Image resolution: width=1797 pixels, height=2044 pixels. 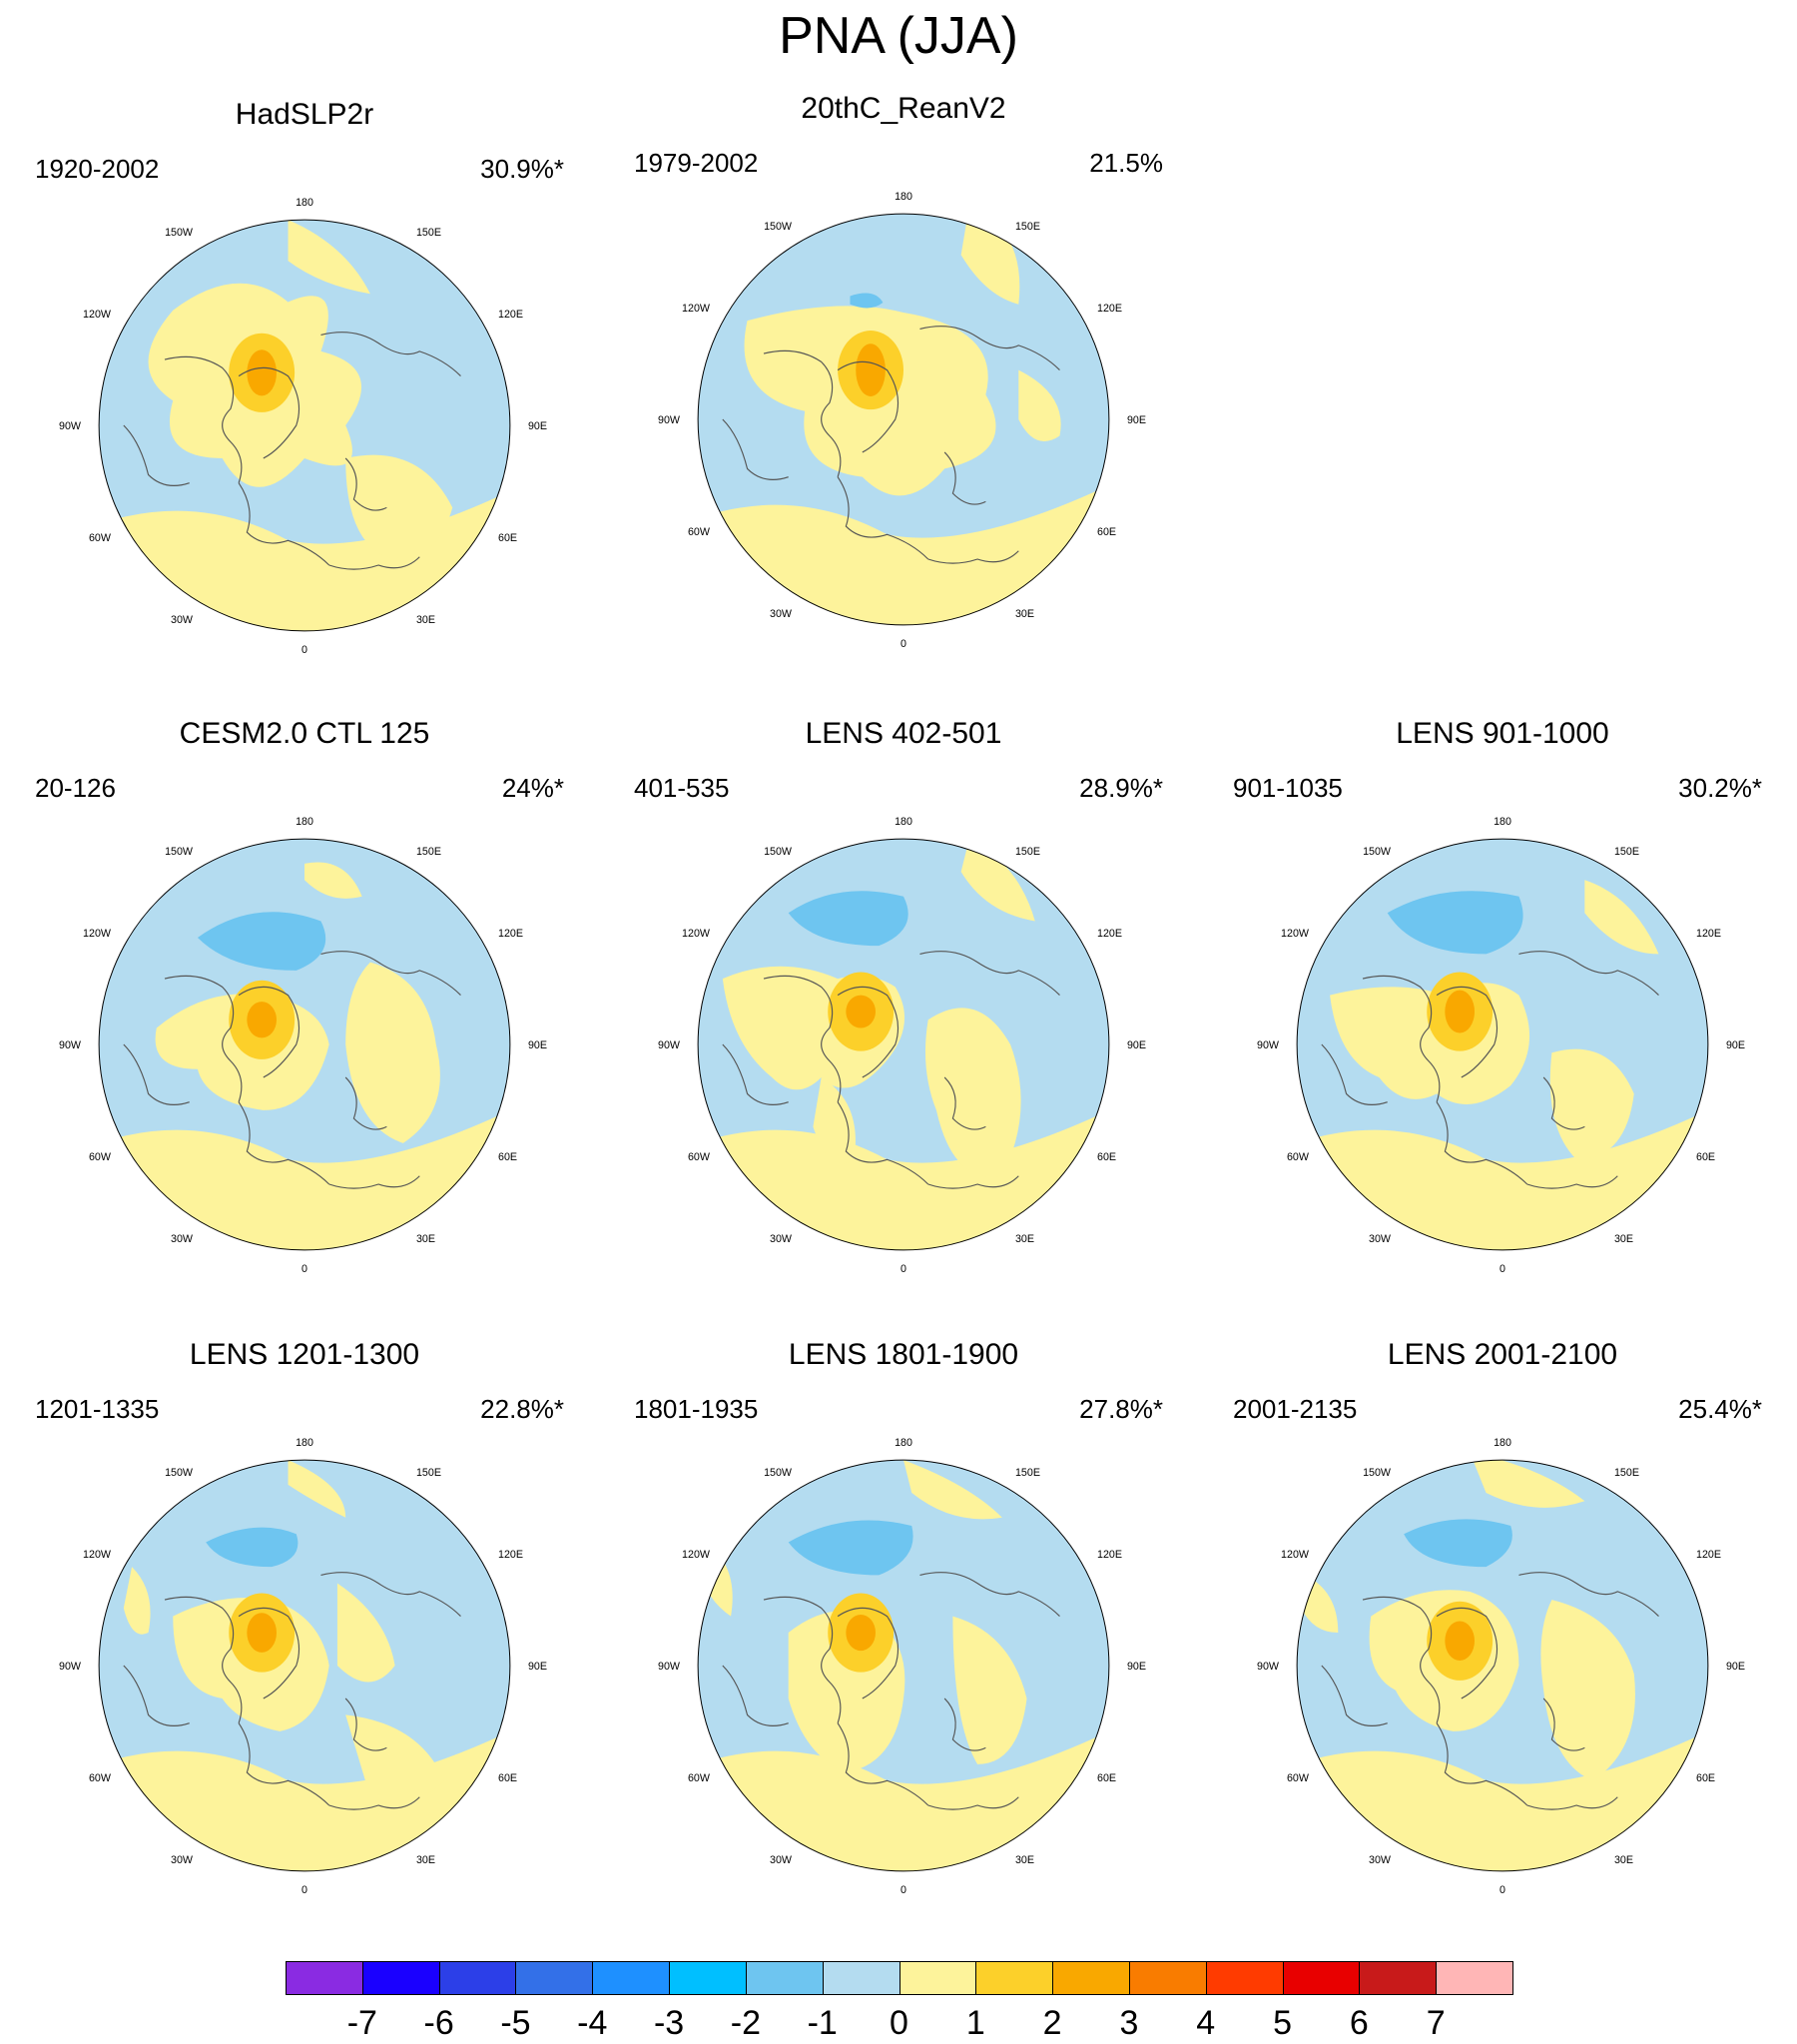 I want to click on colorbar-label: 2, so click(x=1052, y=2023).